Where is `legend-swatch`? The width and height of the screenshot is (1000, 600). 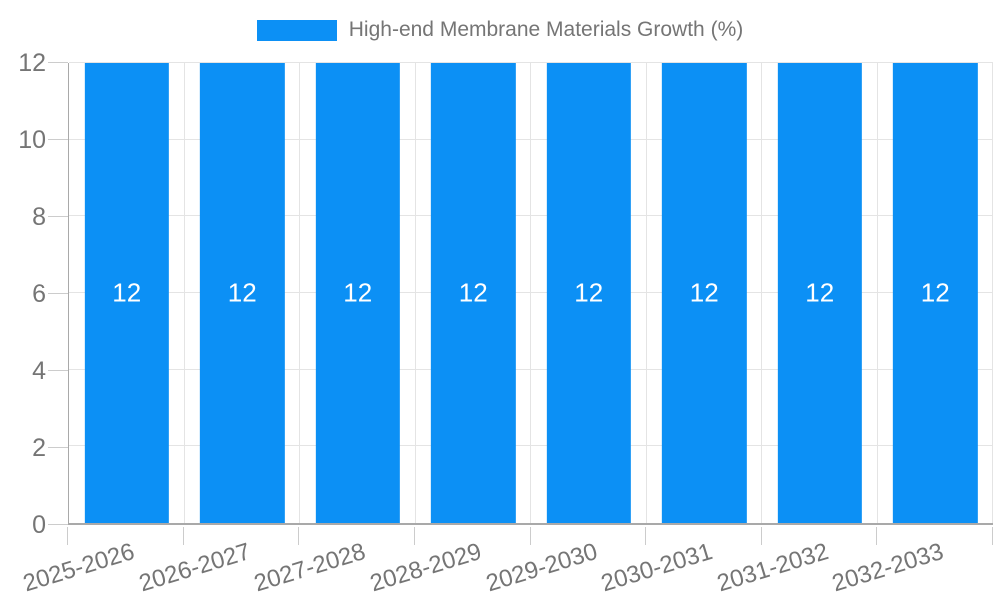 legend-swatch is located at coordinates (296, 30).